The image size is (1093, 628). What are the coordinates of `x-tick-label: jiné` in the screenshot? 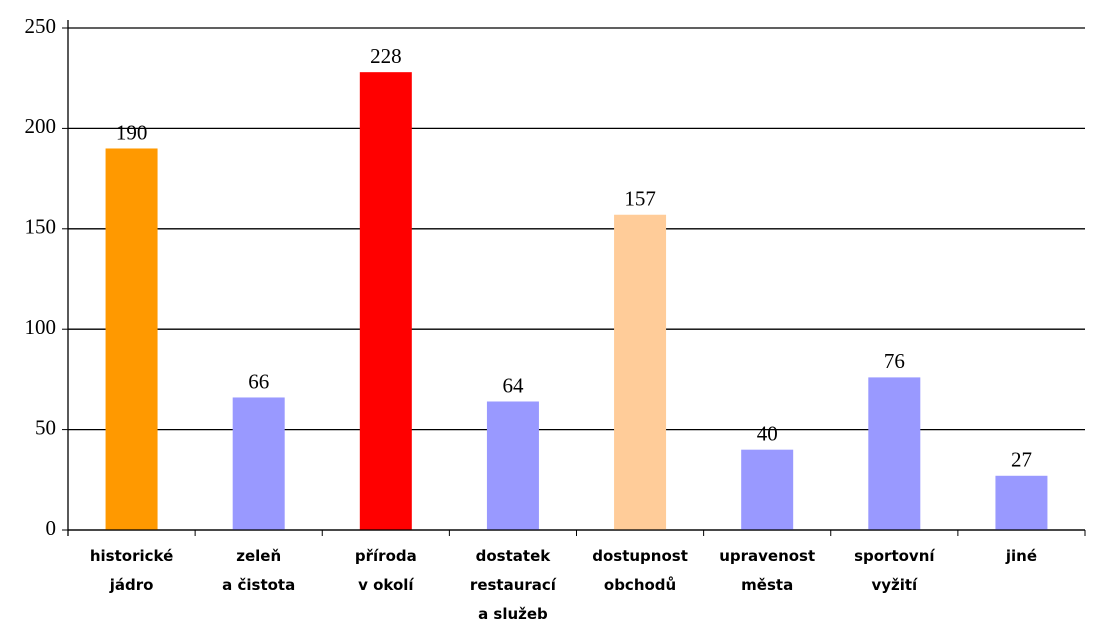 It's located at (1021, 556).